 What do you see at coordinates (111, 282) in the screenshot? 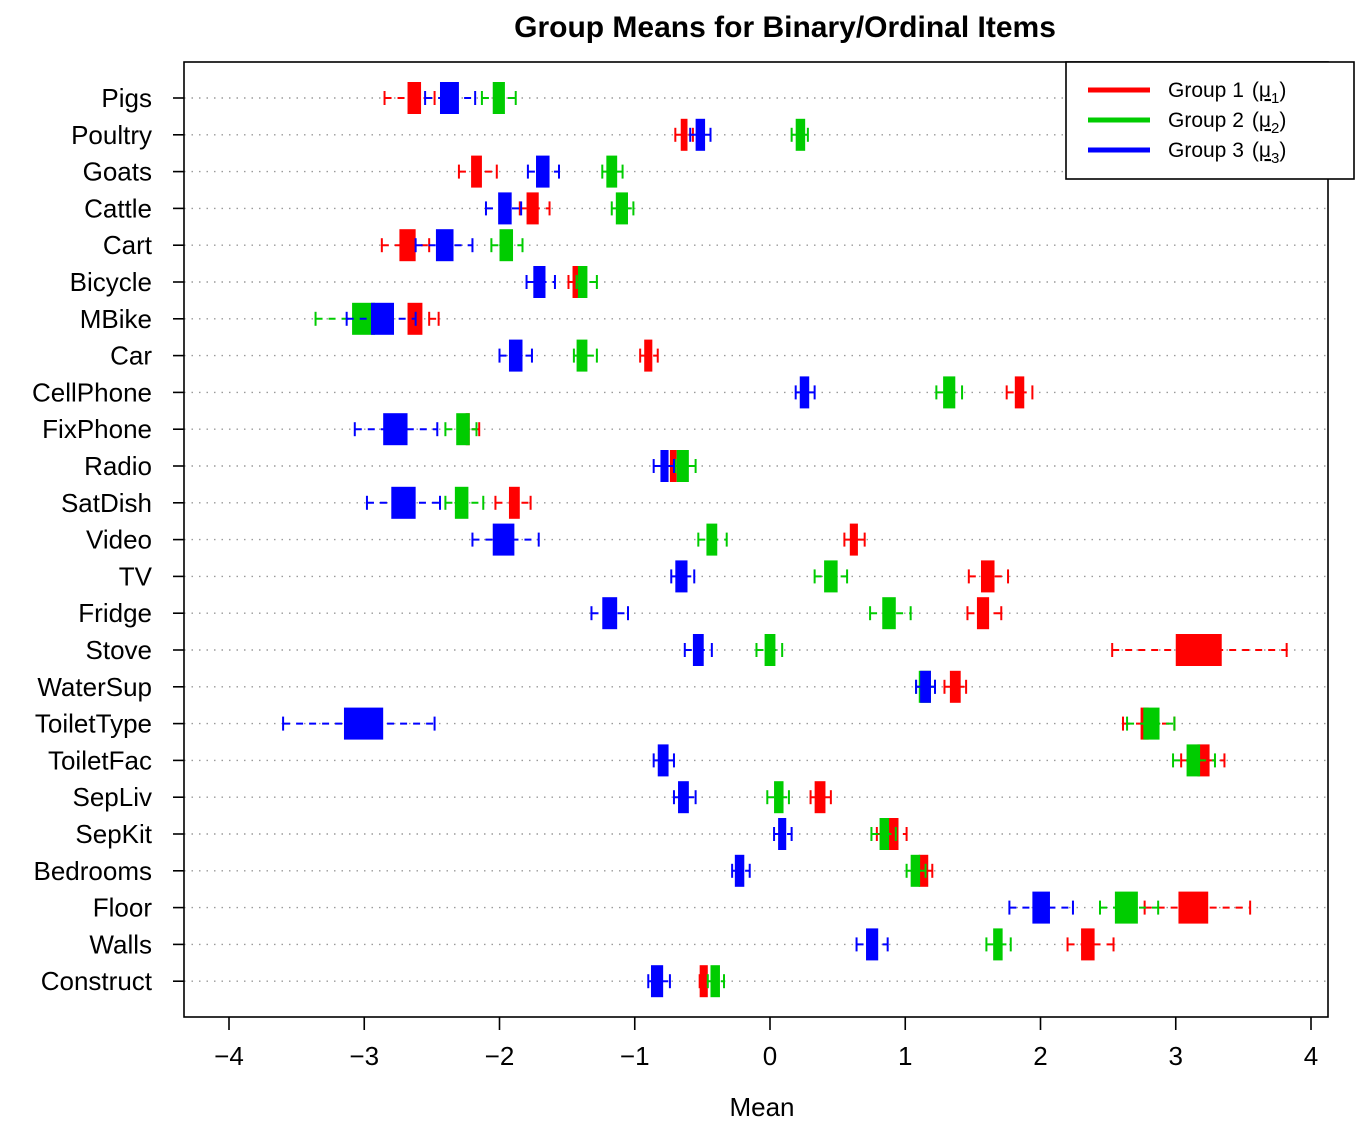
I see `category-label: Bicycle` at bounding box center [111, 282].